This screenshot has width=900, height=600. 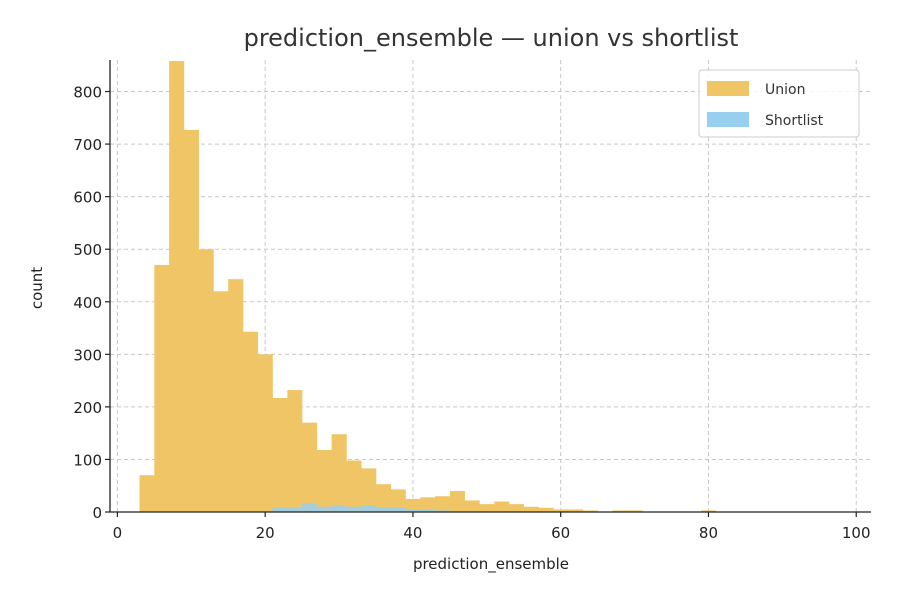 I want to click on y-tick-label: 300, so click(x=87, y=355).